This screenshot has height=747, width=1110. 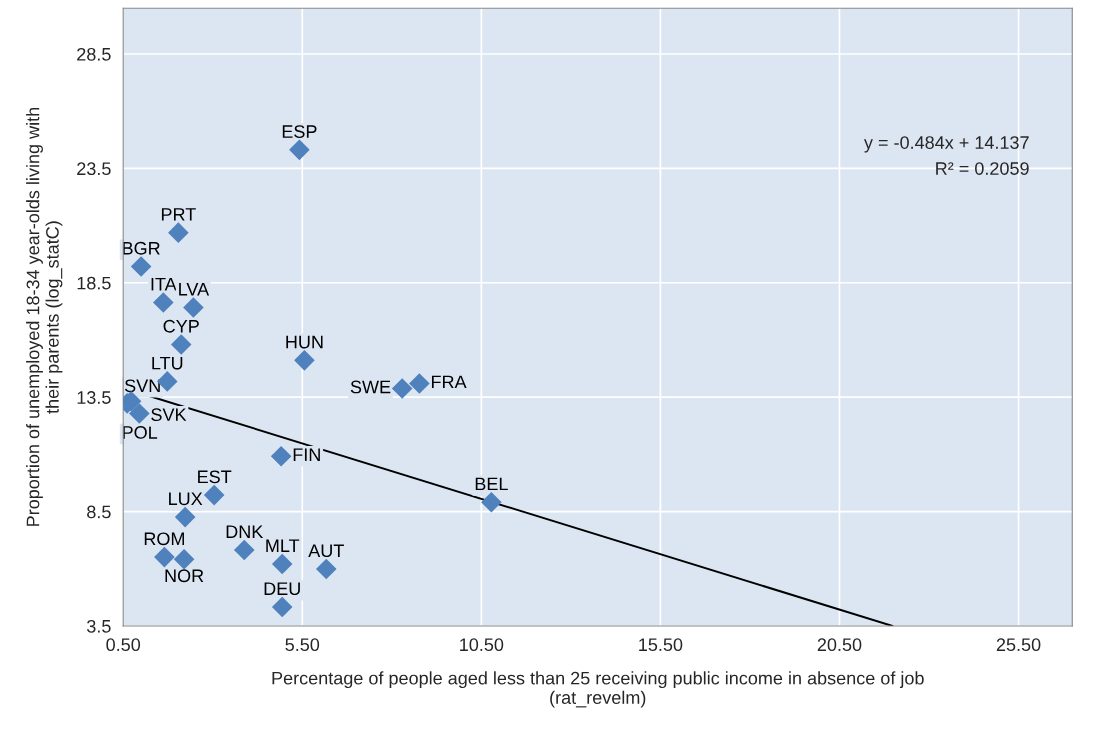 What do you see at coordinates (304, 342) in the screenshot?
I see `series-label: HUN` at bounding box center [304, 342].